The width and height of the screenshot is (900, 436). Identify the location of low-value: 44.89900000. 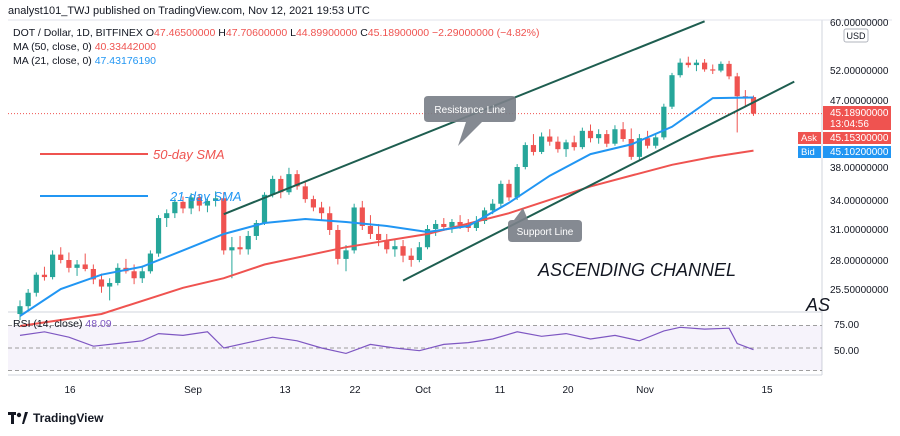
(326, 33).